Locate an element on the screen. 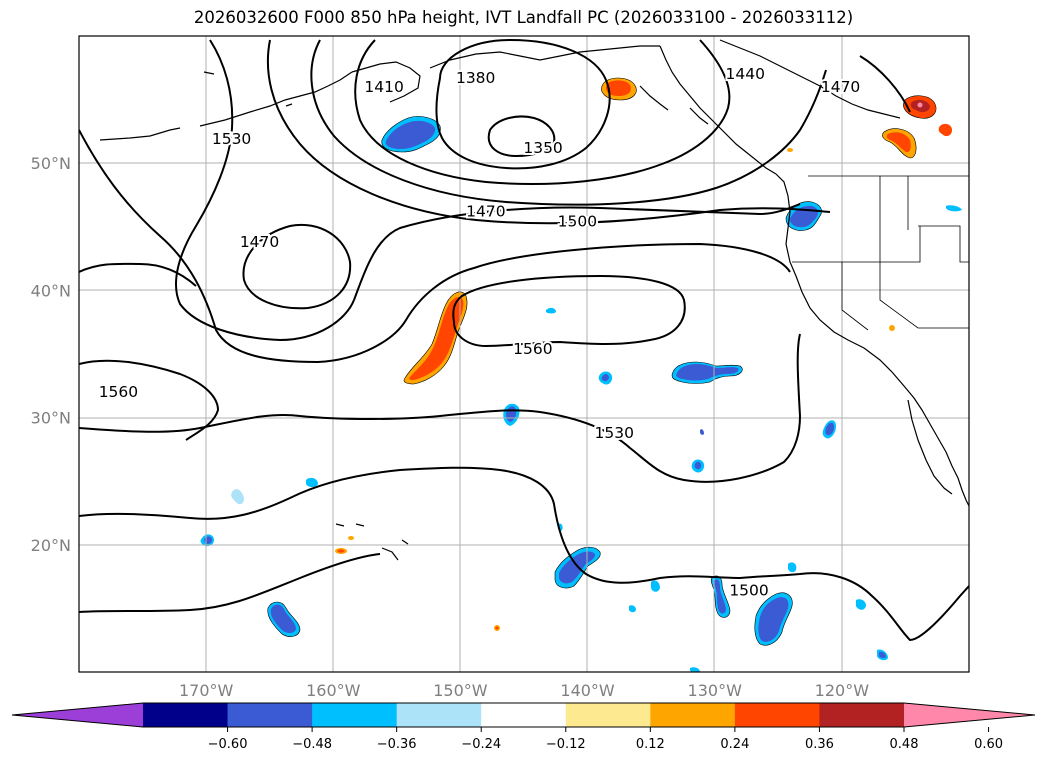 The height and width of the screenshot is (765, 1047). colorbar-extend-low is located at coordinates (77, 715).